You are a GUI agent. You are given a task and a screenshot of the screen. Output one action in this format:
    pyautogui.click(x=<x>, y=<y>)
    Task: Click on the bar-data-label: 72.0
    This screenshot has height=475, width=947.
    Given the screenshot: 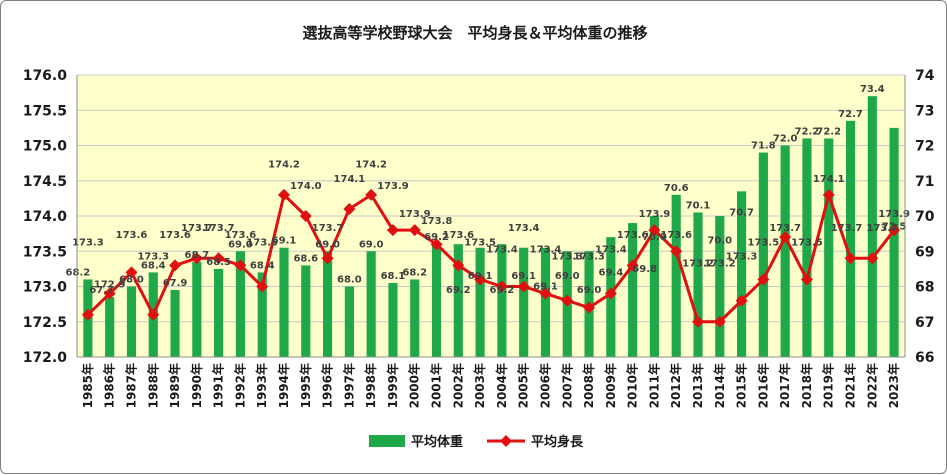 What is the action you would take?
    pyautogui.click(x=785, y=139)
    